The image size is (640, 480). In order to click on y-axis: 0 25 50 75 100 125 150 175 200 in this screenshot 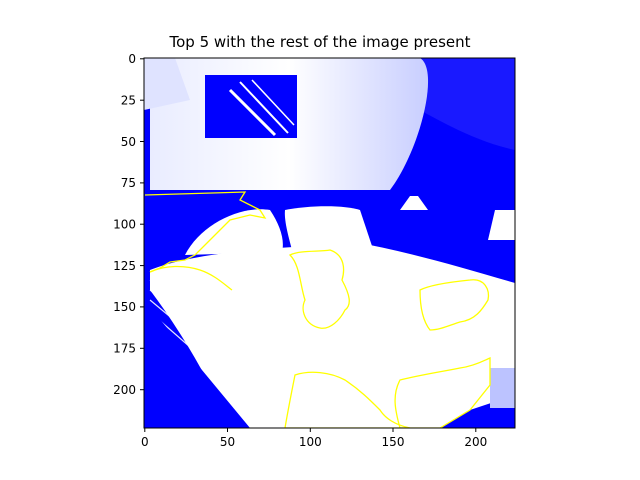, I will do `click(128, 224)`.